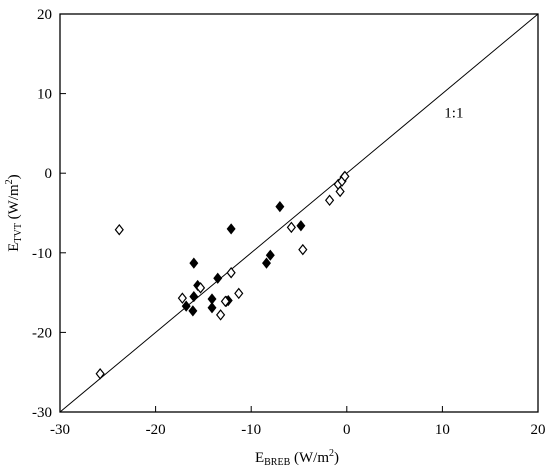 This screenshot has height=475, width=550. What do you see at coordinates (60, 430) in the screenshot?
I see `x-tick-label: -30` at bounding box center [60, 430].